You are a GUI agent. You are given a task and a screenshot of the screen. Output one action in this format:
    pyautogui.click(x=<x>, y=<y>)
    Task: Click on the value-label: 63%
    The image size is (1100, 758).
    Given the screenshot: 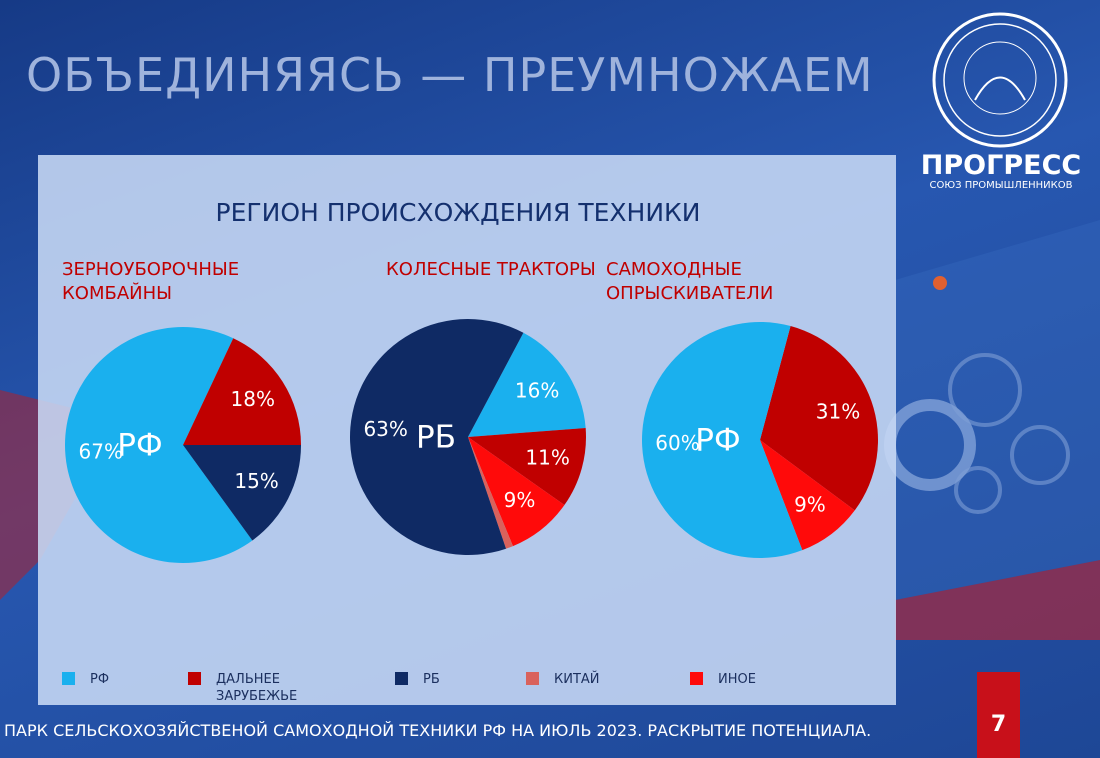 What is the action you would take?
    pyautogui.click(x=385, y=429)
    